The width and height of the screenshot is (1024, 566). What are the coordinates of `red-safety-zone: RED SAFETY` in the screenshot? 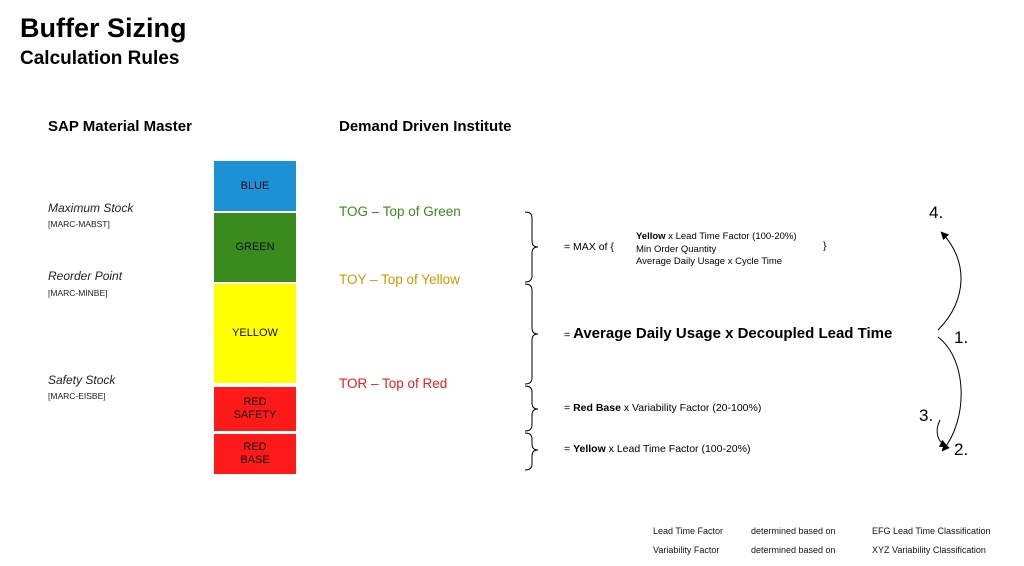 It's located at (255, 409).